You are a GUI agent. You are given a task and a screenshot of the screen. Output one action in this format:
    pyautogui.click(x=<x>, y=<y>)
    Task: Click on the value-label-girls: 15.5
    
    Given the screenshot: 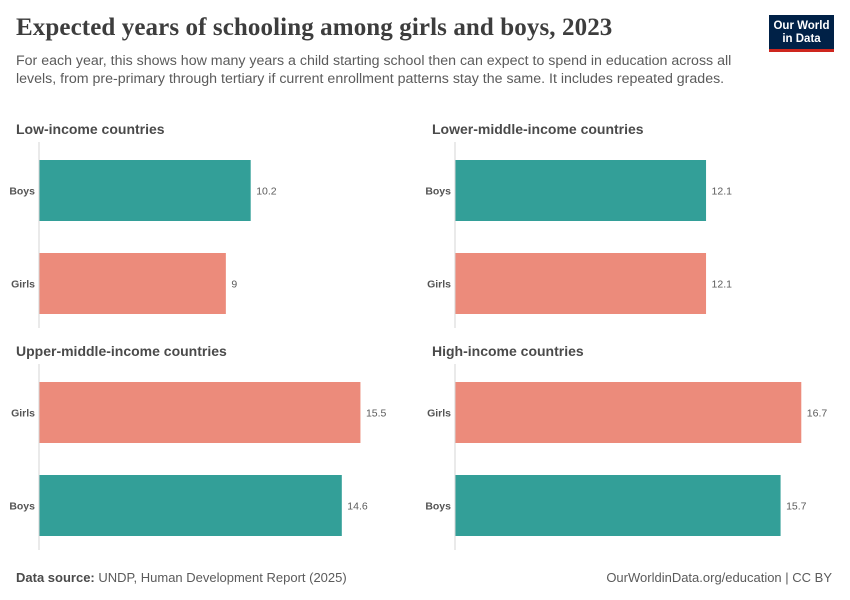 What is the action you would take?
    pyautogui.click(x=376, y=414)
    